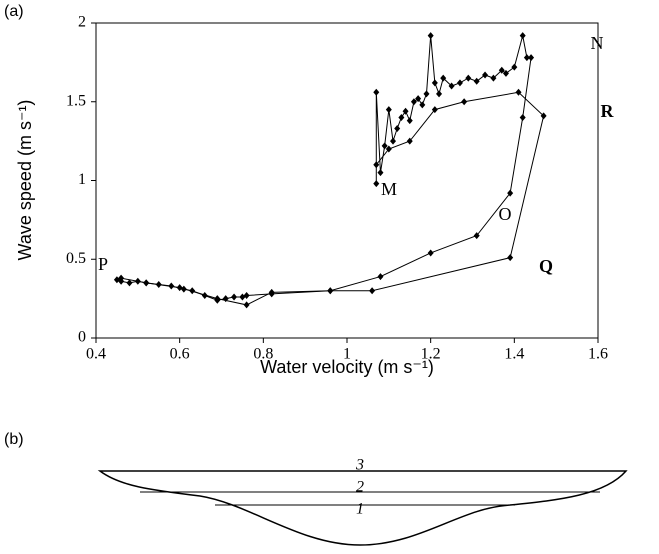 Image resolution: width=659 pixels, height=554 pixels. What do you see at coordinates (82, 22) in the screenshot?
I see `y-tick-label: 2` at bounding box center [82, 22].